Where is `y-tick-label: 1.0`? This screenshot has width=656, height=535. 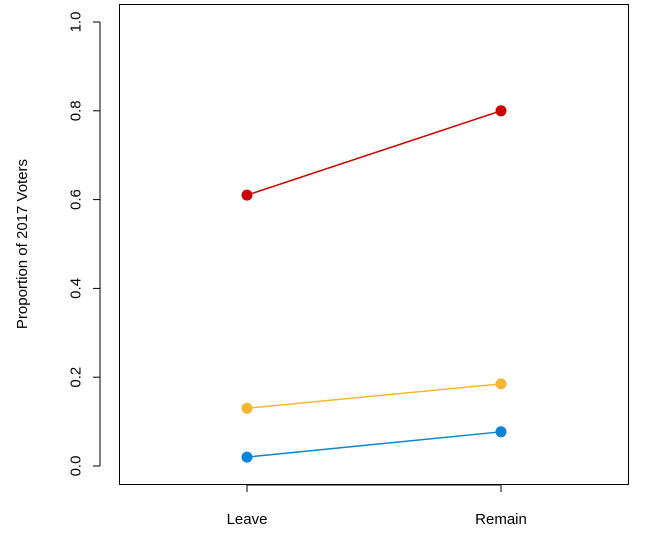 y-tick-label: 1.0 is located at coordinates (76, 22).